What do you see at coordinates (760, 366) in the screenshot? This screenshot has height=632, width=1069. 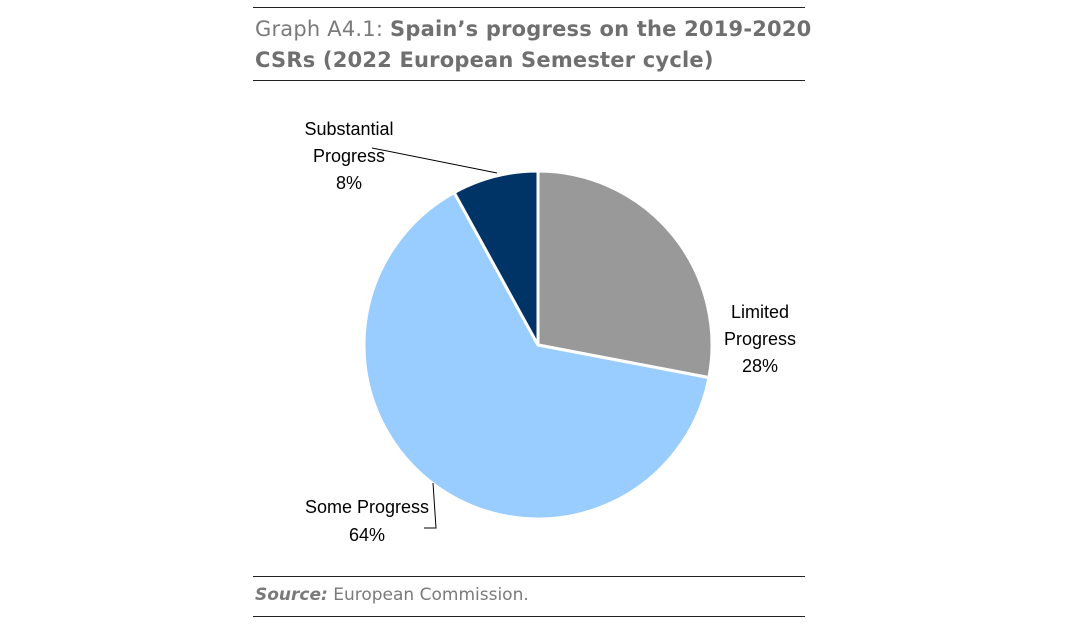 I see `label-limited-progress: 28%` at bounding box center [760, 366].